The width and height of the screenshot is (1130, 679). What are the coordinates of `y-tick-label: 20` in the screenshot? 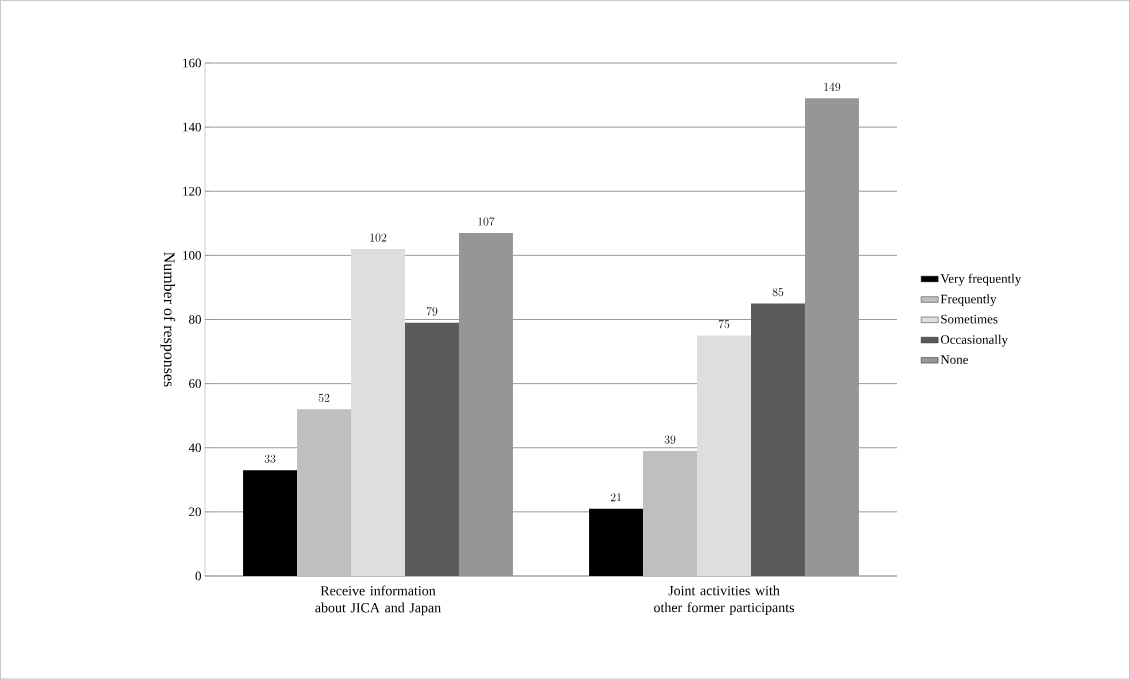 It's located at (195, 512).